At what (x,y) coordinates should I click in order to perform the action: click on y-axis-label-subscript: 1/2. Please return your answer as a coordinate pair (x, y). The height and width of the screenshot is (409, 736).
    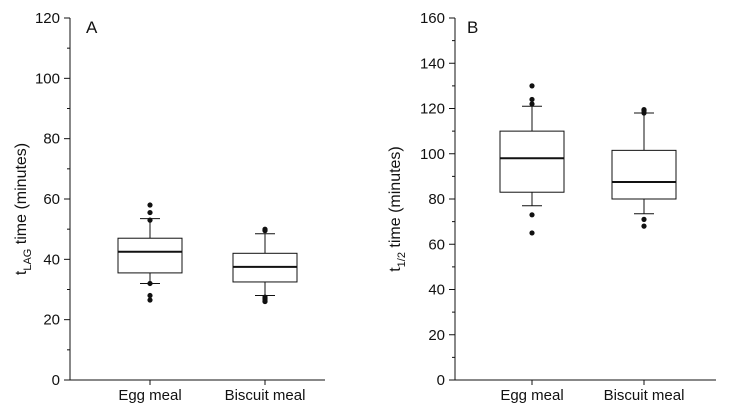
    Looking at the image, I should click on (402, 259).